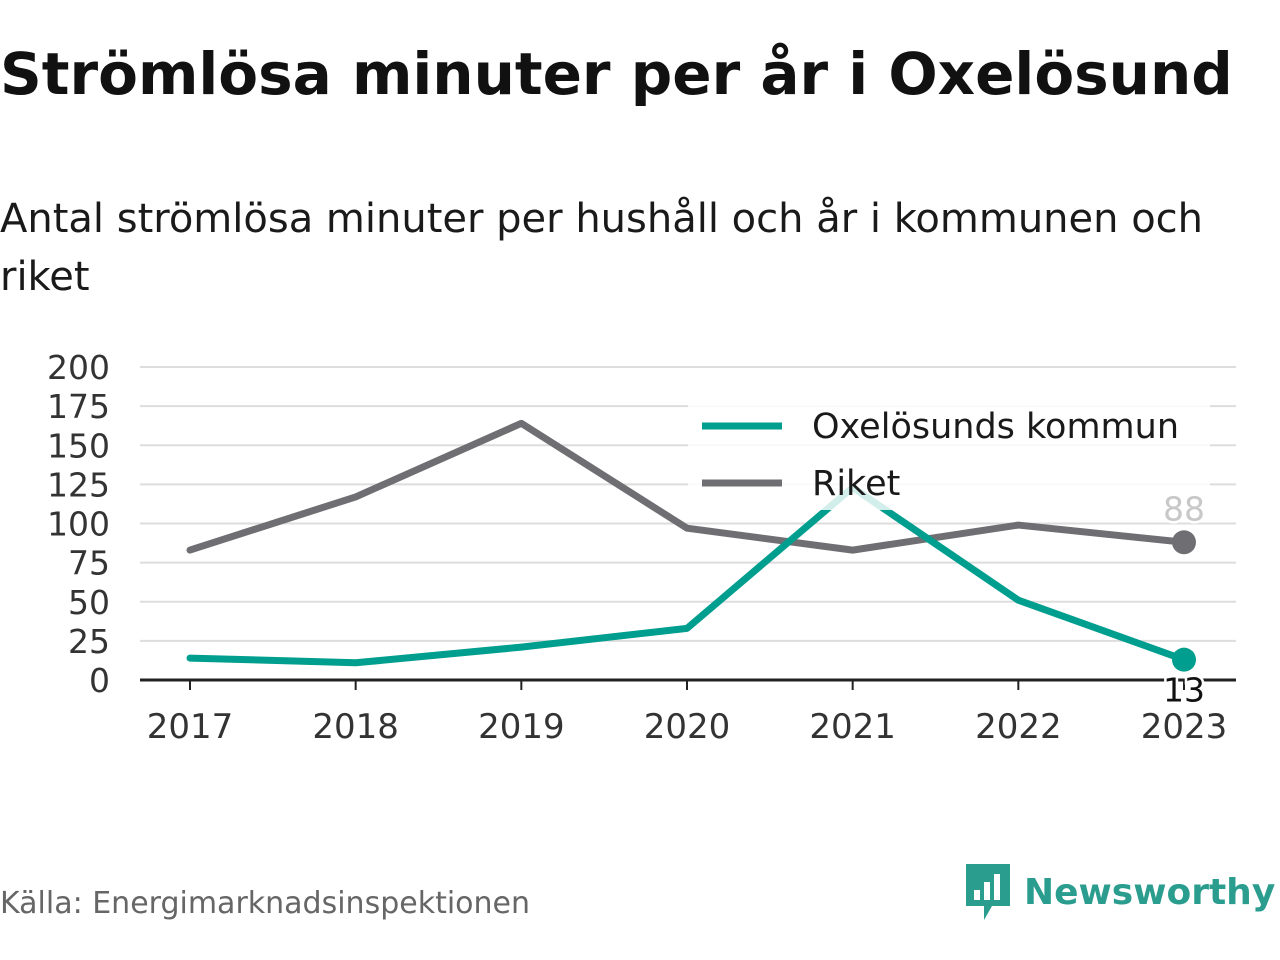  I want to click on series-line-riket, so click(687, 486).